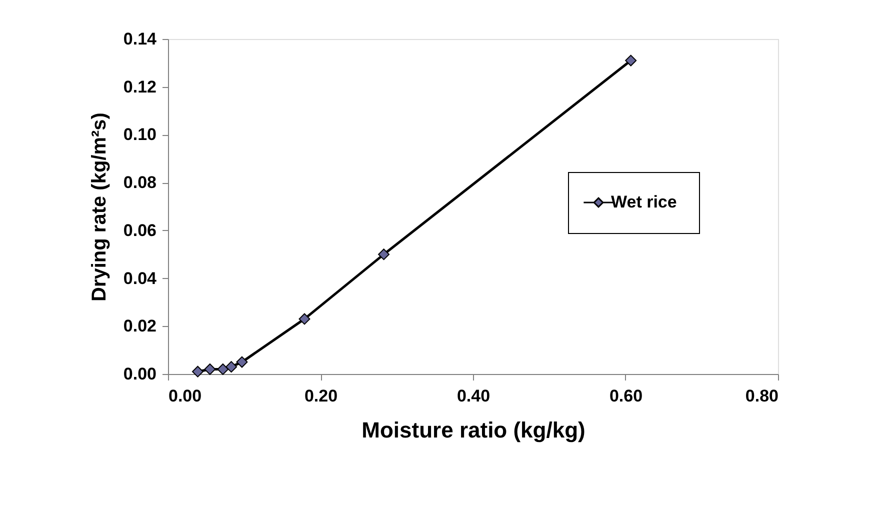 This screenshot has width=881, height=525. What do you see at coordinates (139, 230) in the screenshot?
I see `y-tick-label: 0.06` at bounding box center [139, 230].